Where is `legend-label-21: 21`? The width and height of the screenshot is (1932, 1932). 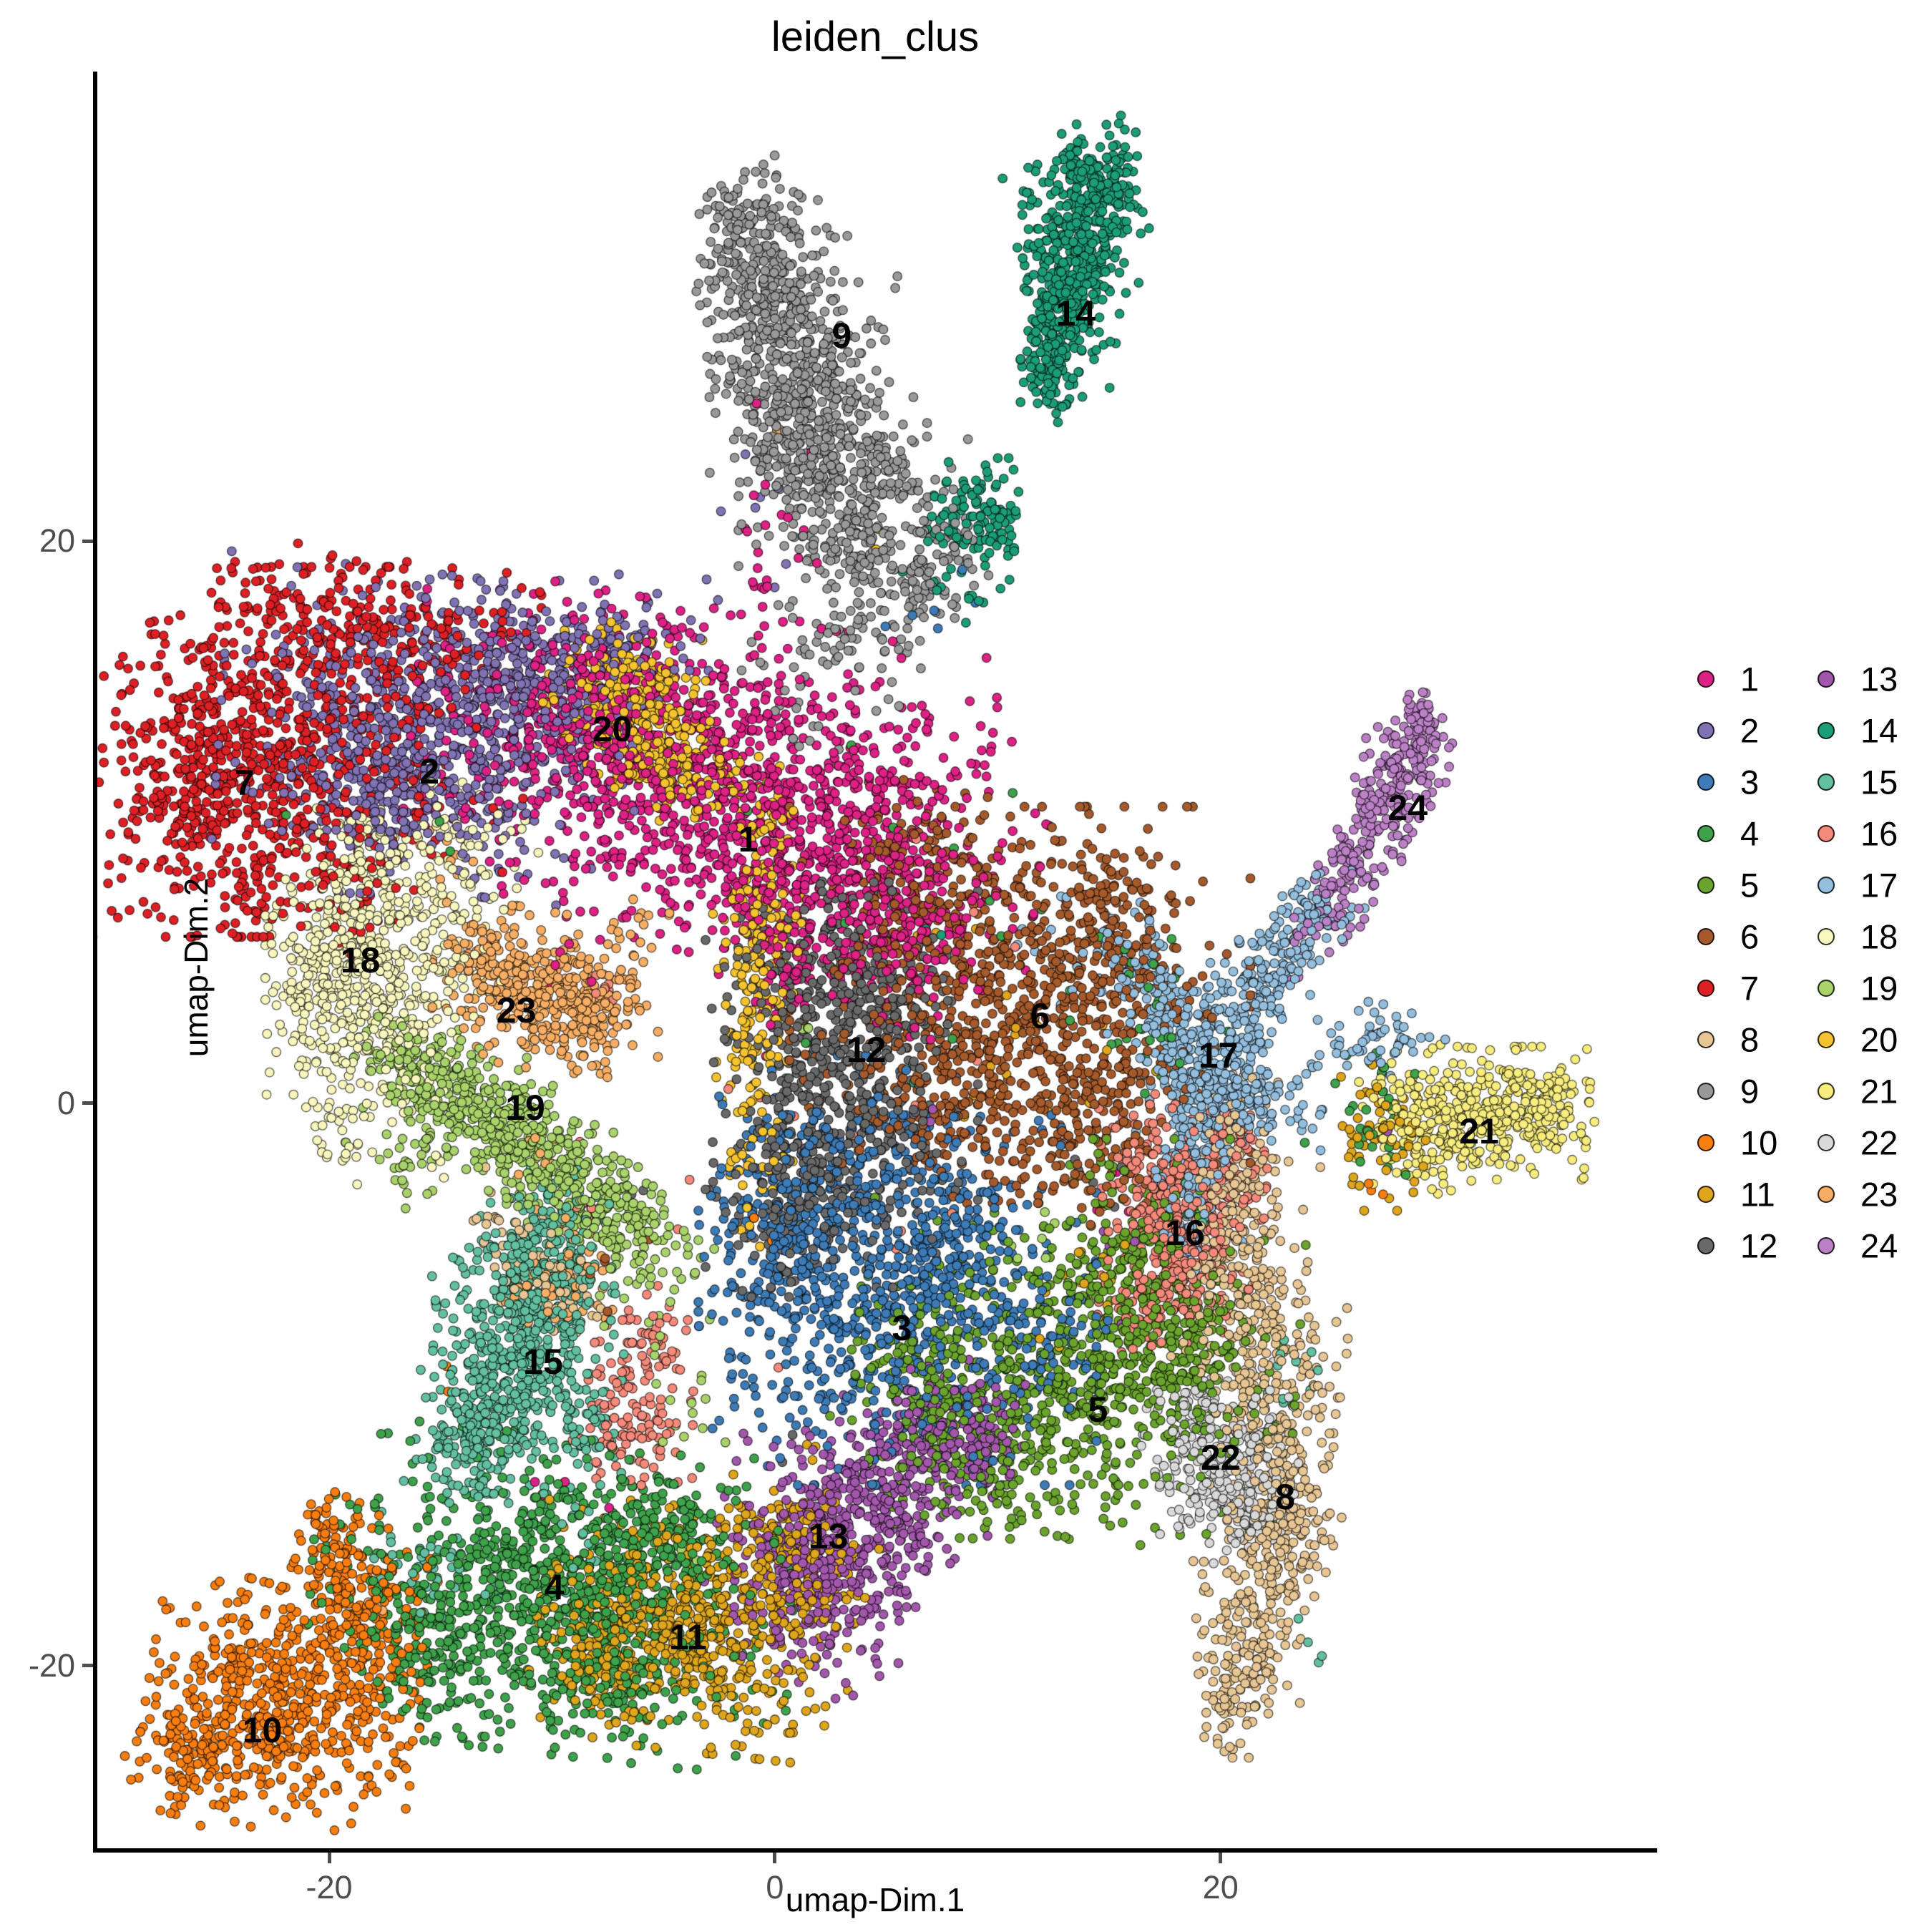
legend-label-21: 21 is located at coordinates (1879, 1091).